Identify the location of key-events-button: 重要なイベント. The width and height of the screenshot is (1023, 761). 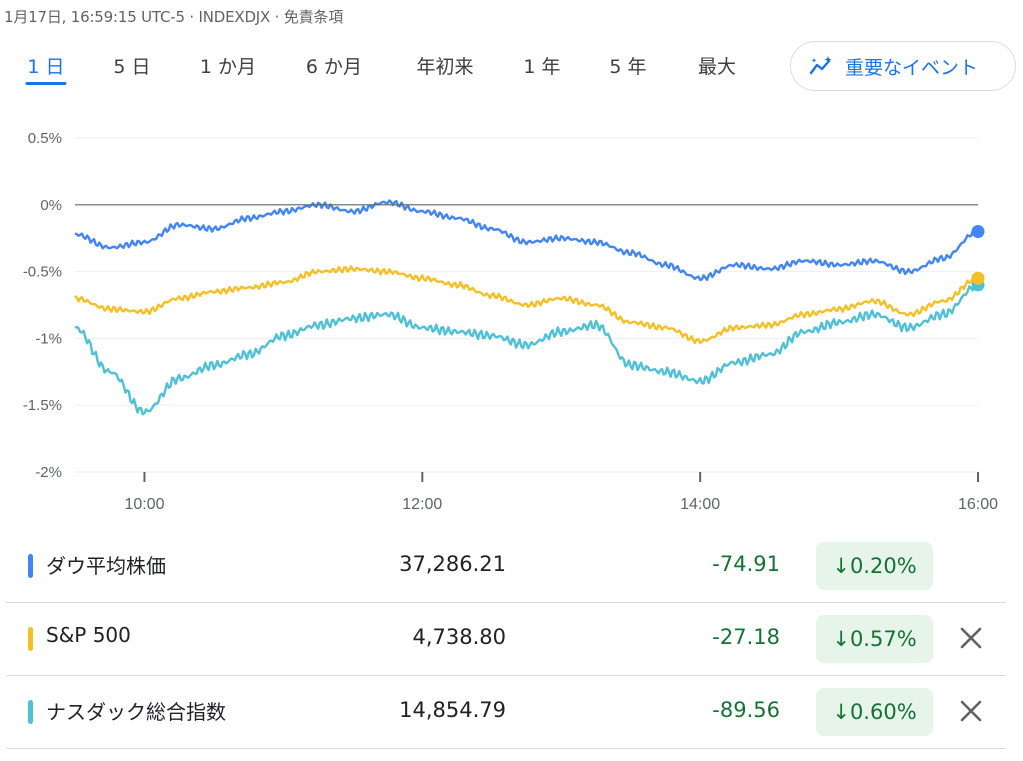
(903, 66).